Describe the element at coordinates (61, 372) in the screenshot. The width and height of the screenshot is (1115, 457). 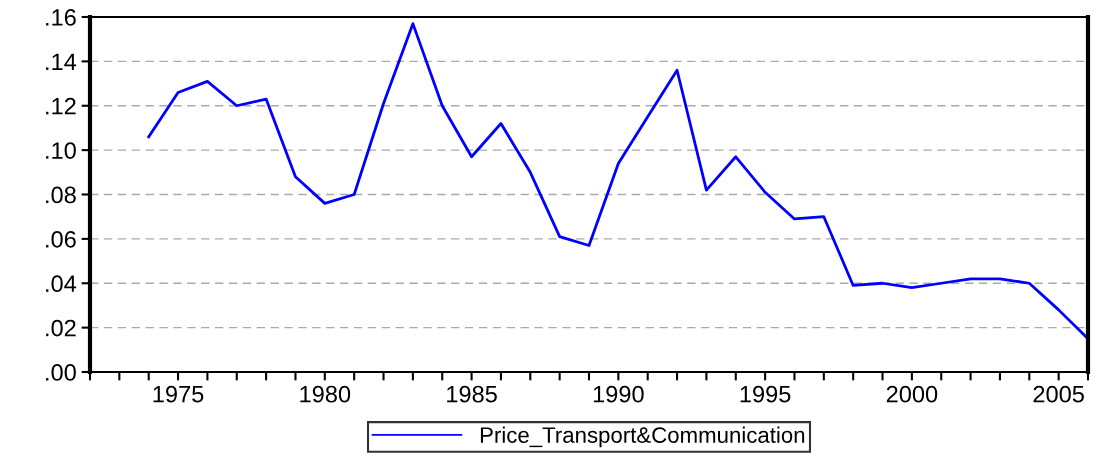
I see `y-tick-label: .00` at that location.